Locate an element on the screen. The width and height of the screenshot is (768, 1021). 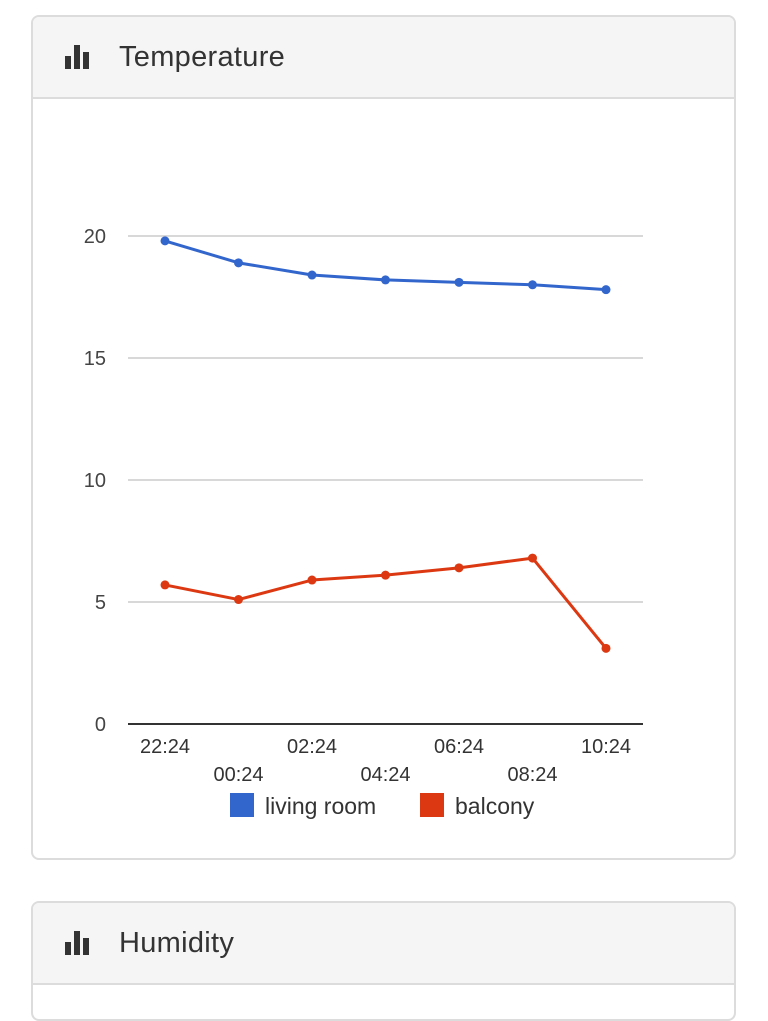
x-tick-label: 04:24 is located at coordinates (385, 775).